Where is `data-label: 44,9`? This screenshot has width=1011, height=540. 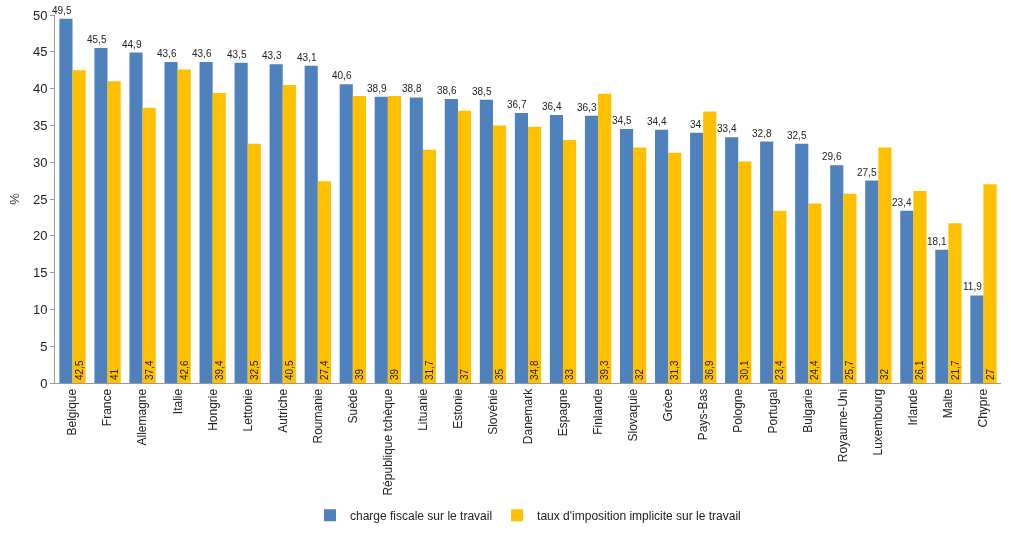
data-label: 44,9 is located at coordinates (132, 44).